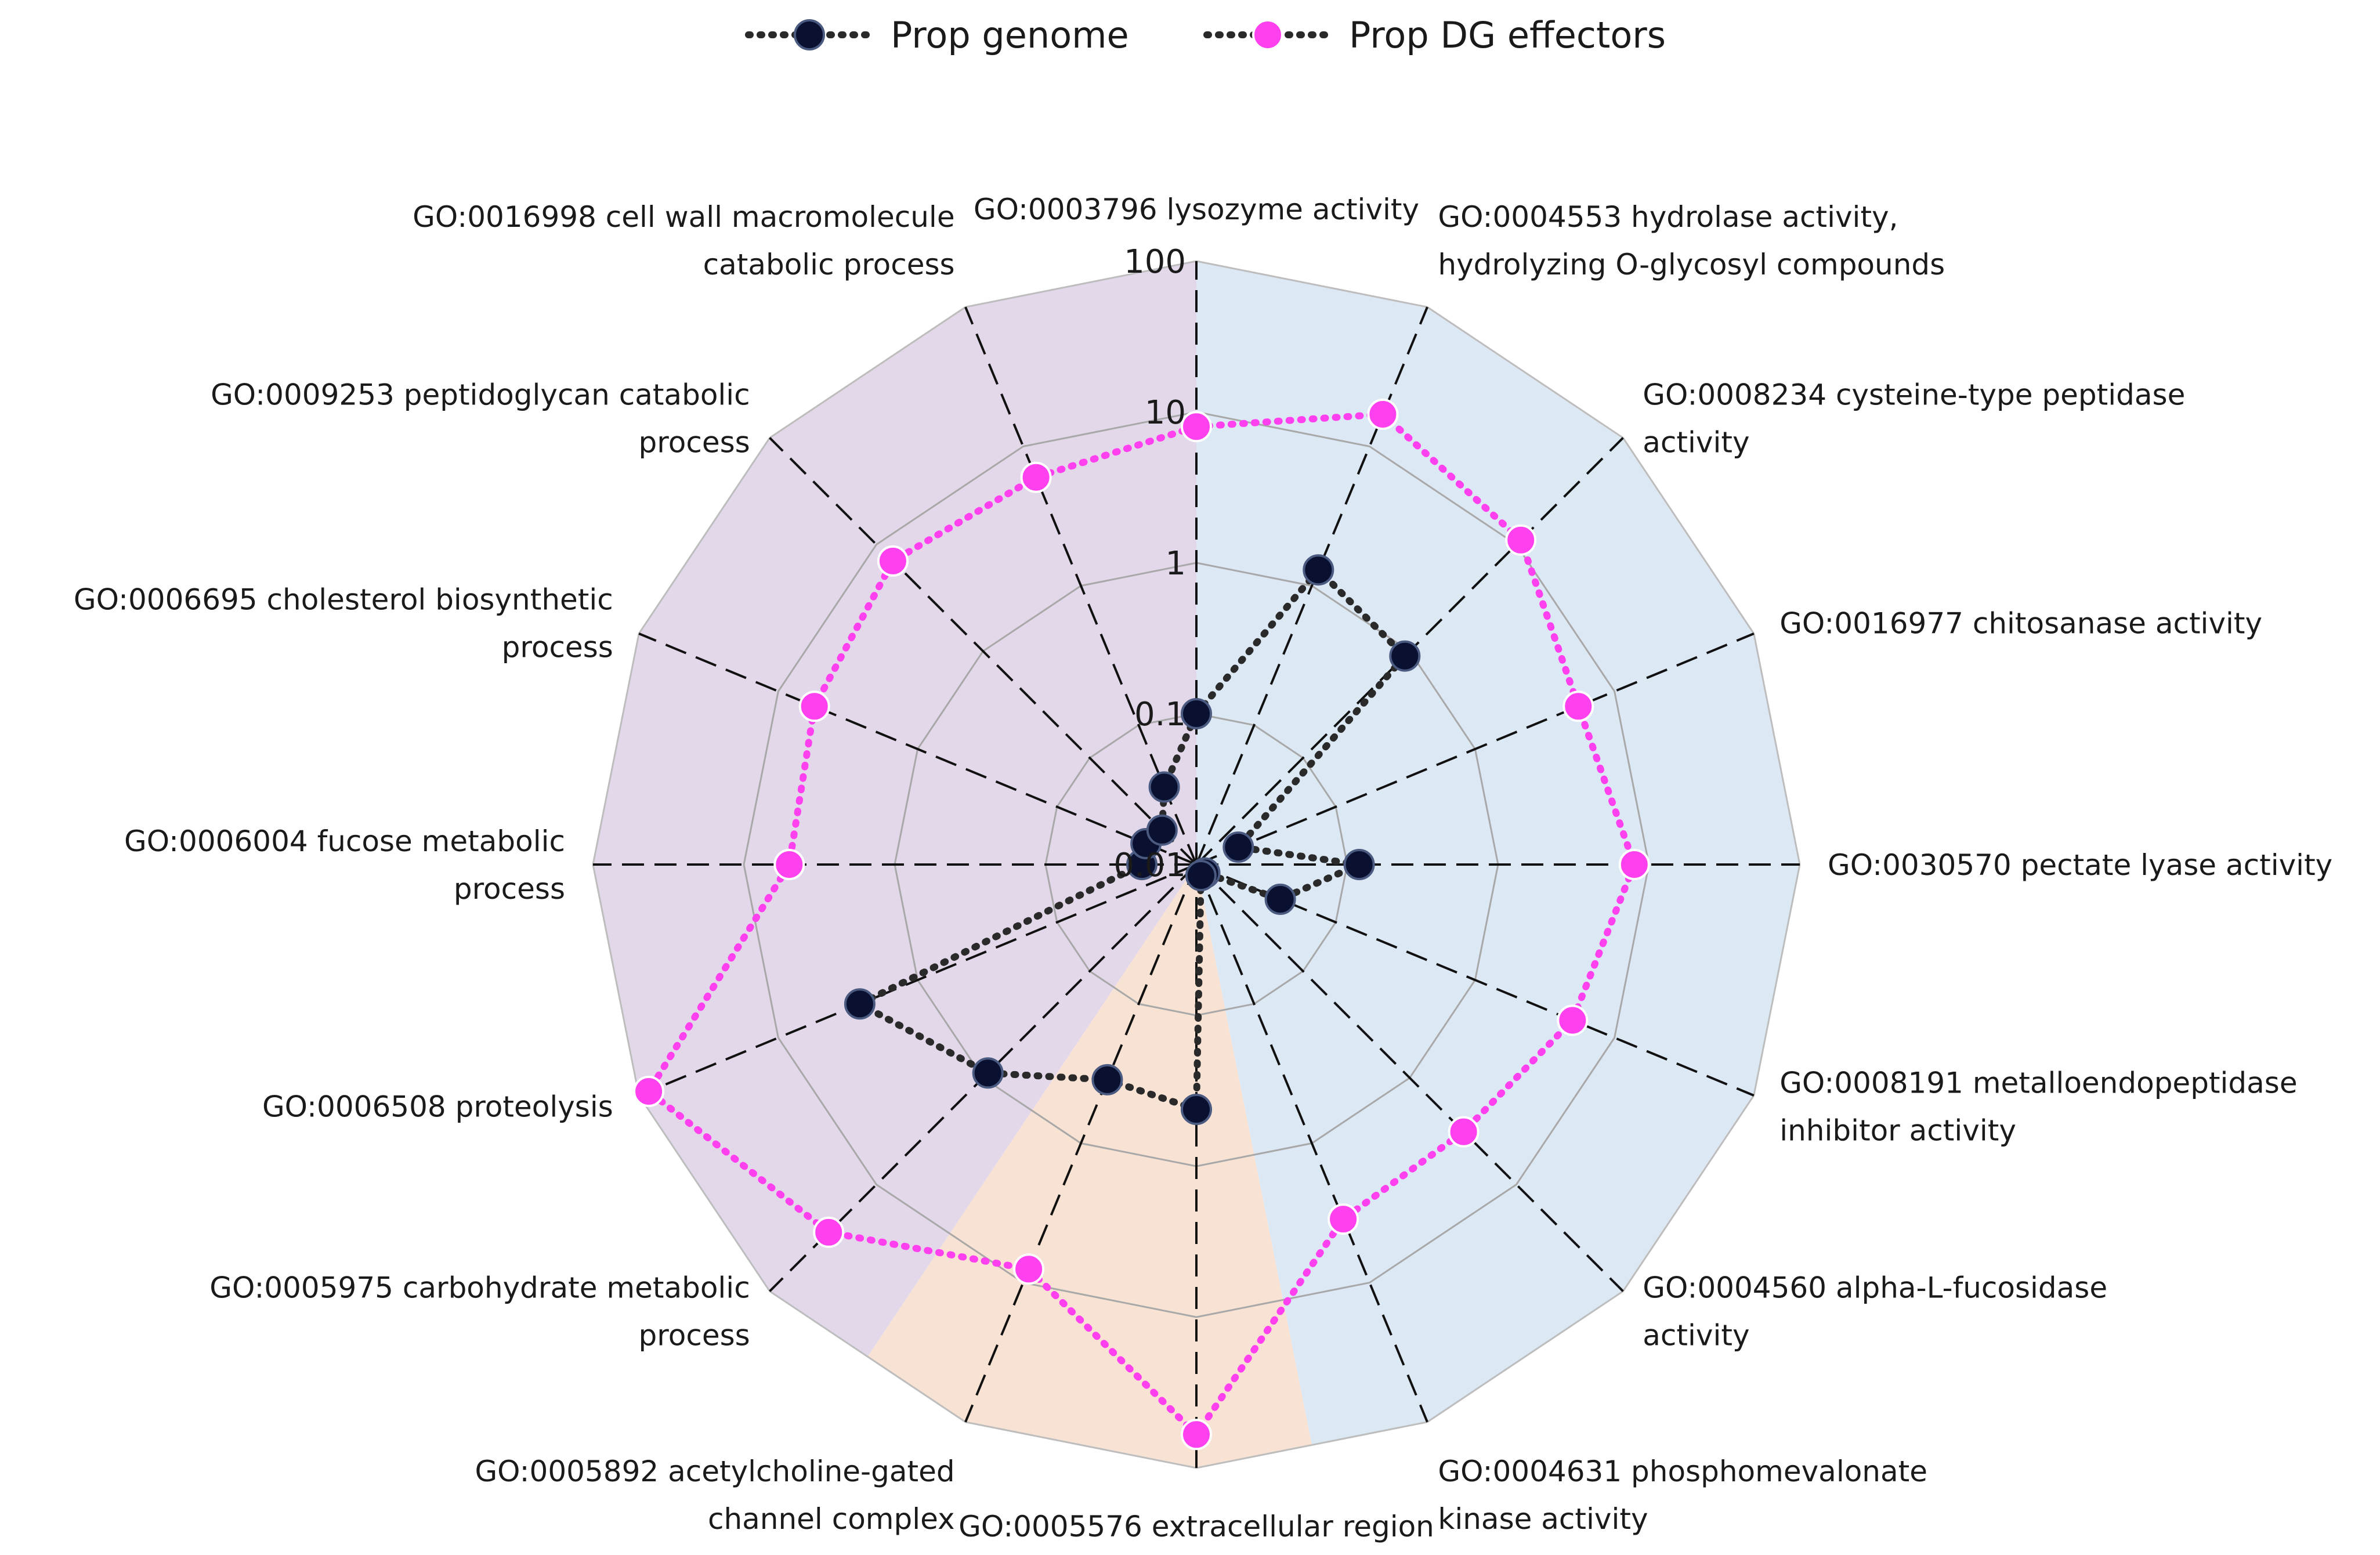 This screenshot has width=2380, height=1555. What do you see at coordinates (1668, 217) in the screenshot?
I see `category-label-line: GO:0004553 hydrolase activity,` at bounding box center [1668, 217].